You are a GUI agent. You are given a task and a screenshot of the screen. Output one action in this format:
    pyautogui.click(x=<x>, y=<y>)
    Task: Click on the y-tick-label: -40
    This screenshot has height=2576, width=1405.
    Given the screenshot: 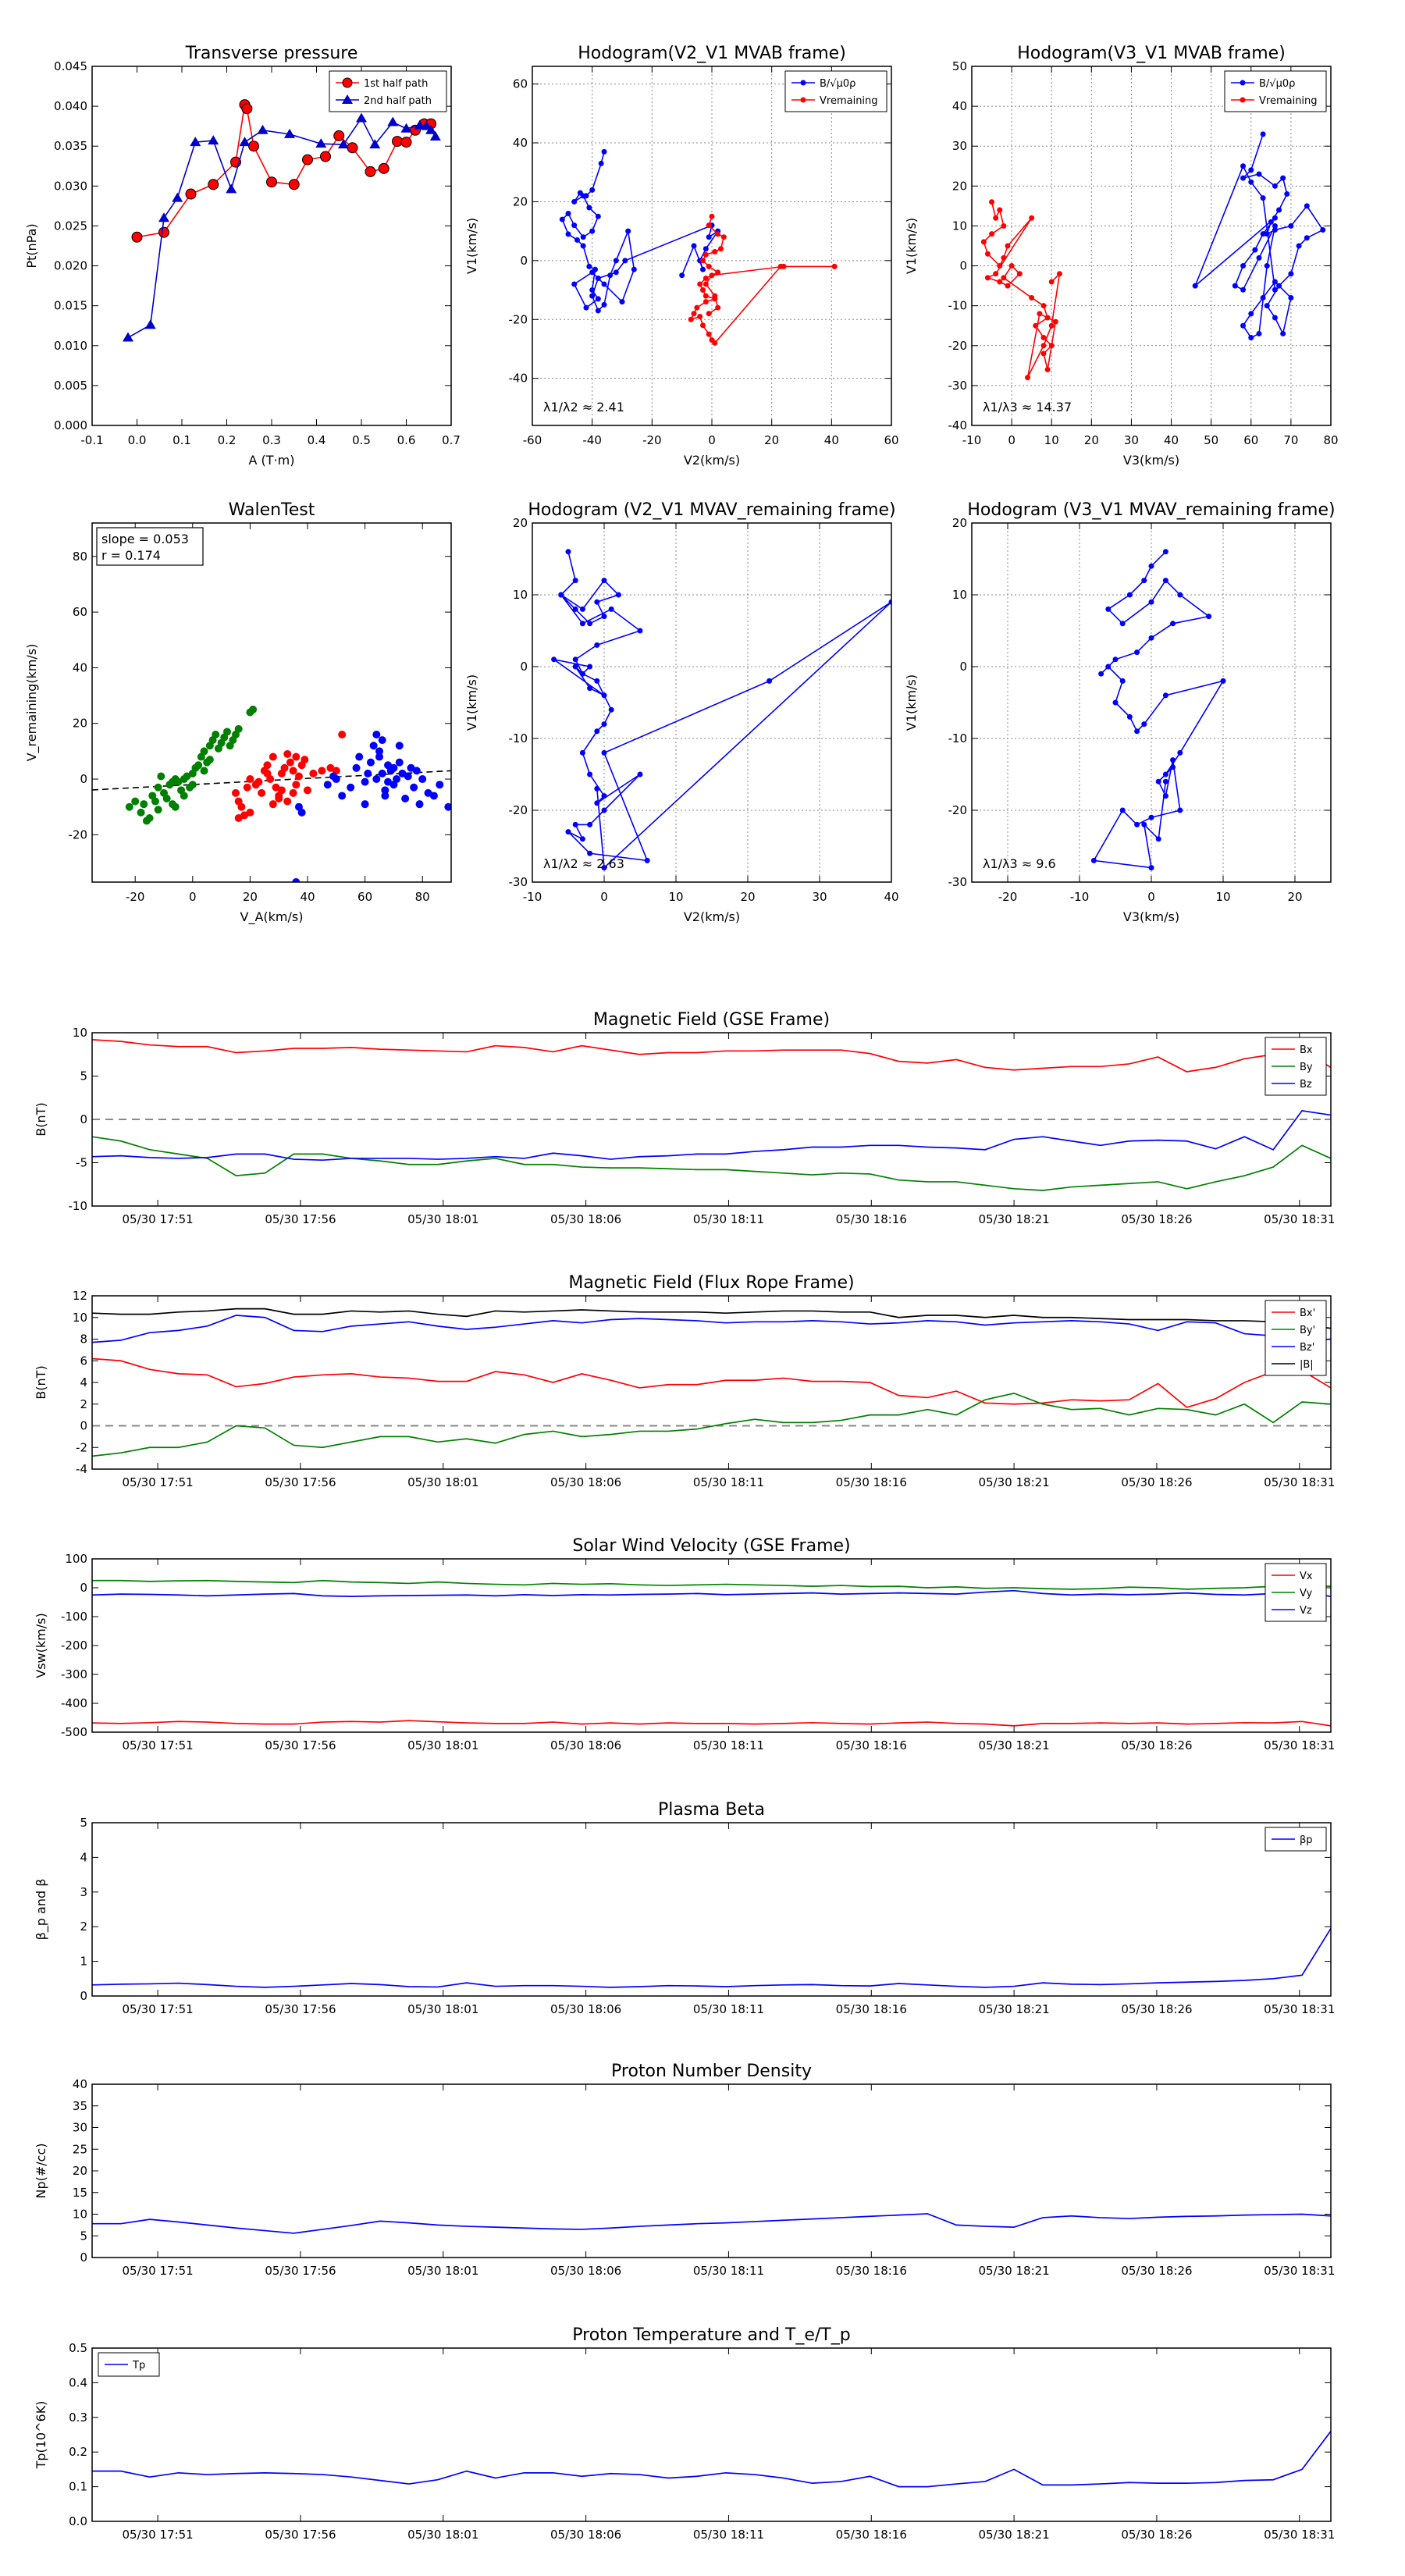 What is the action you would take?
    pyautogui.click(x=518, y=379)
    